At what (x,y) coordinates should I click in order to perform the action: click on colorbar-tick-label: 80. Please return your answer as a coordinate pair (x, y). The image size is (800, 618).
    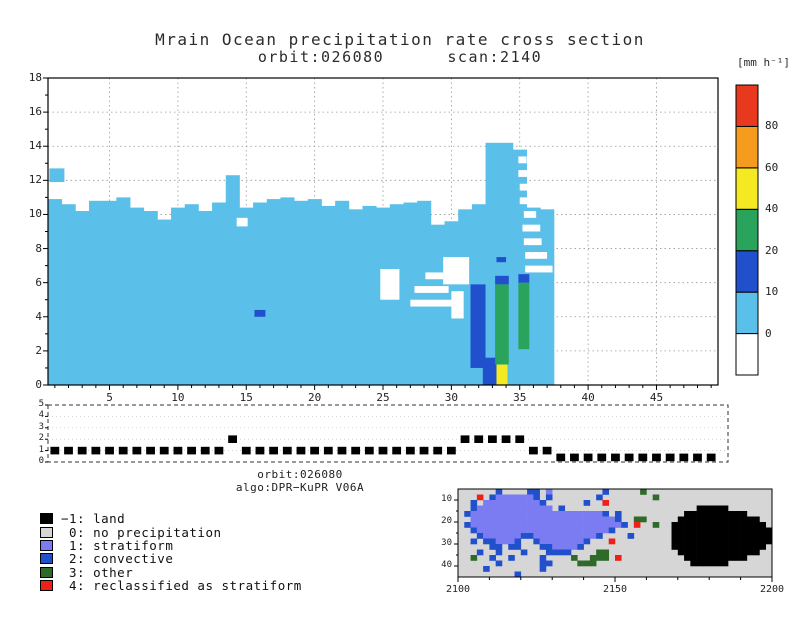
    Looking at the image, I should click on (772, 126).